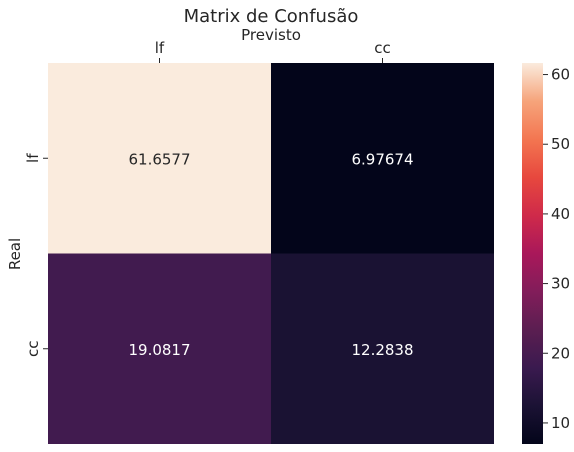  I want to click on colorbar-tick-label: 20, so click(560, 353).